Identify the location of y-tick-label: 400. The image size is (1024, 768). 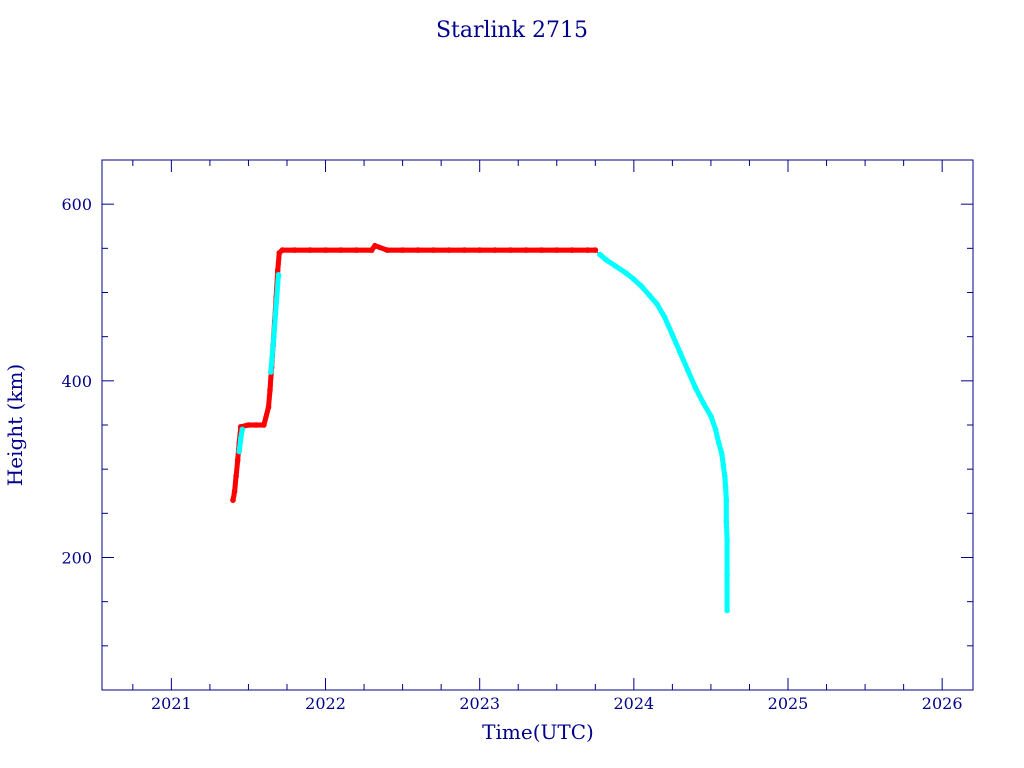
(76, 381).